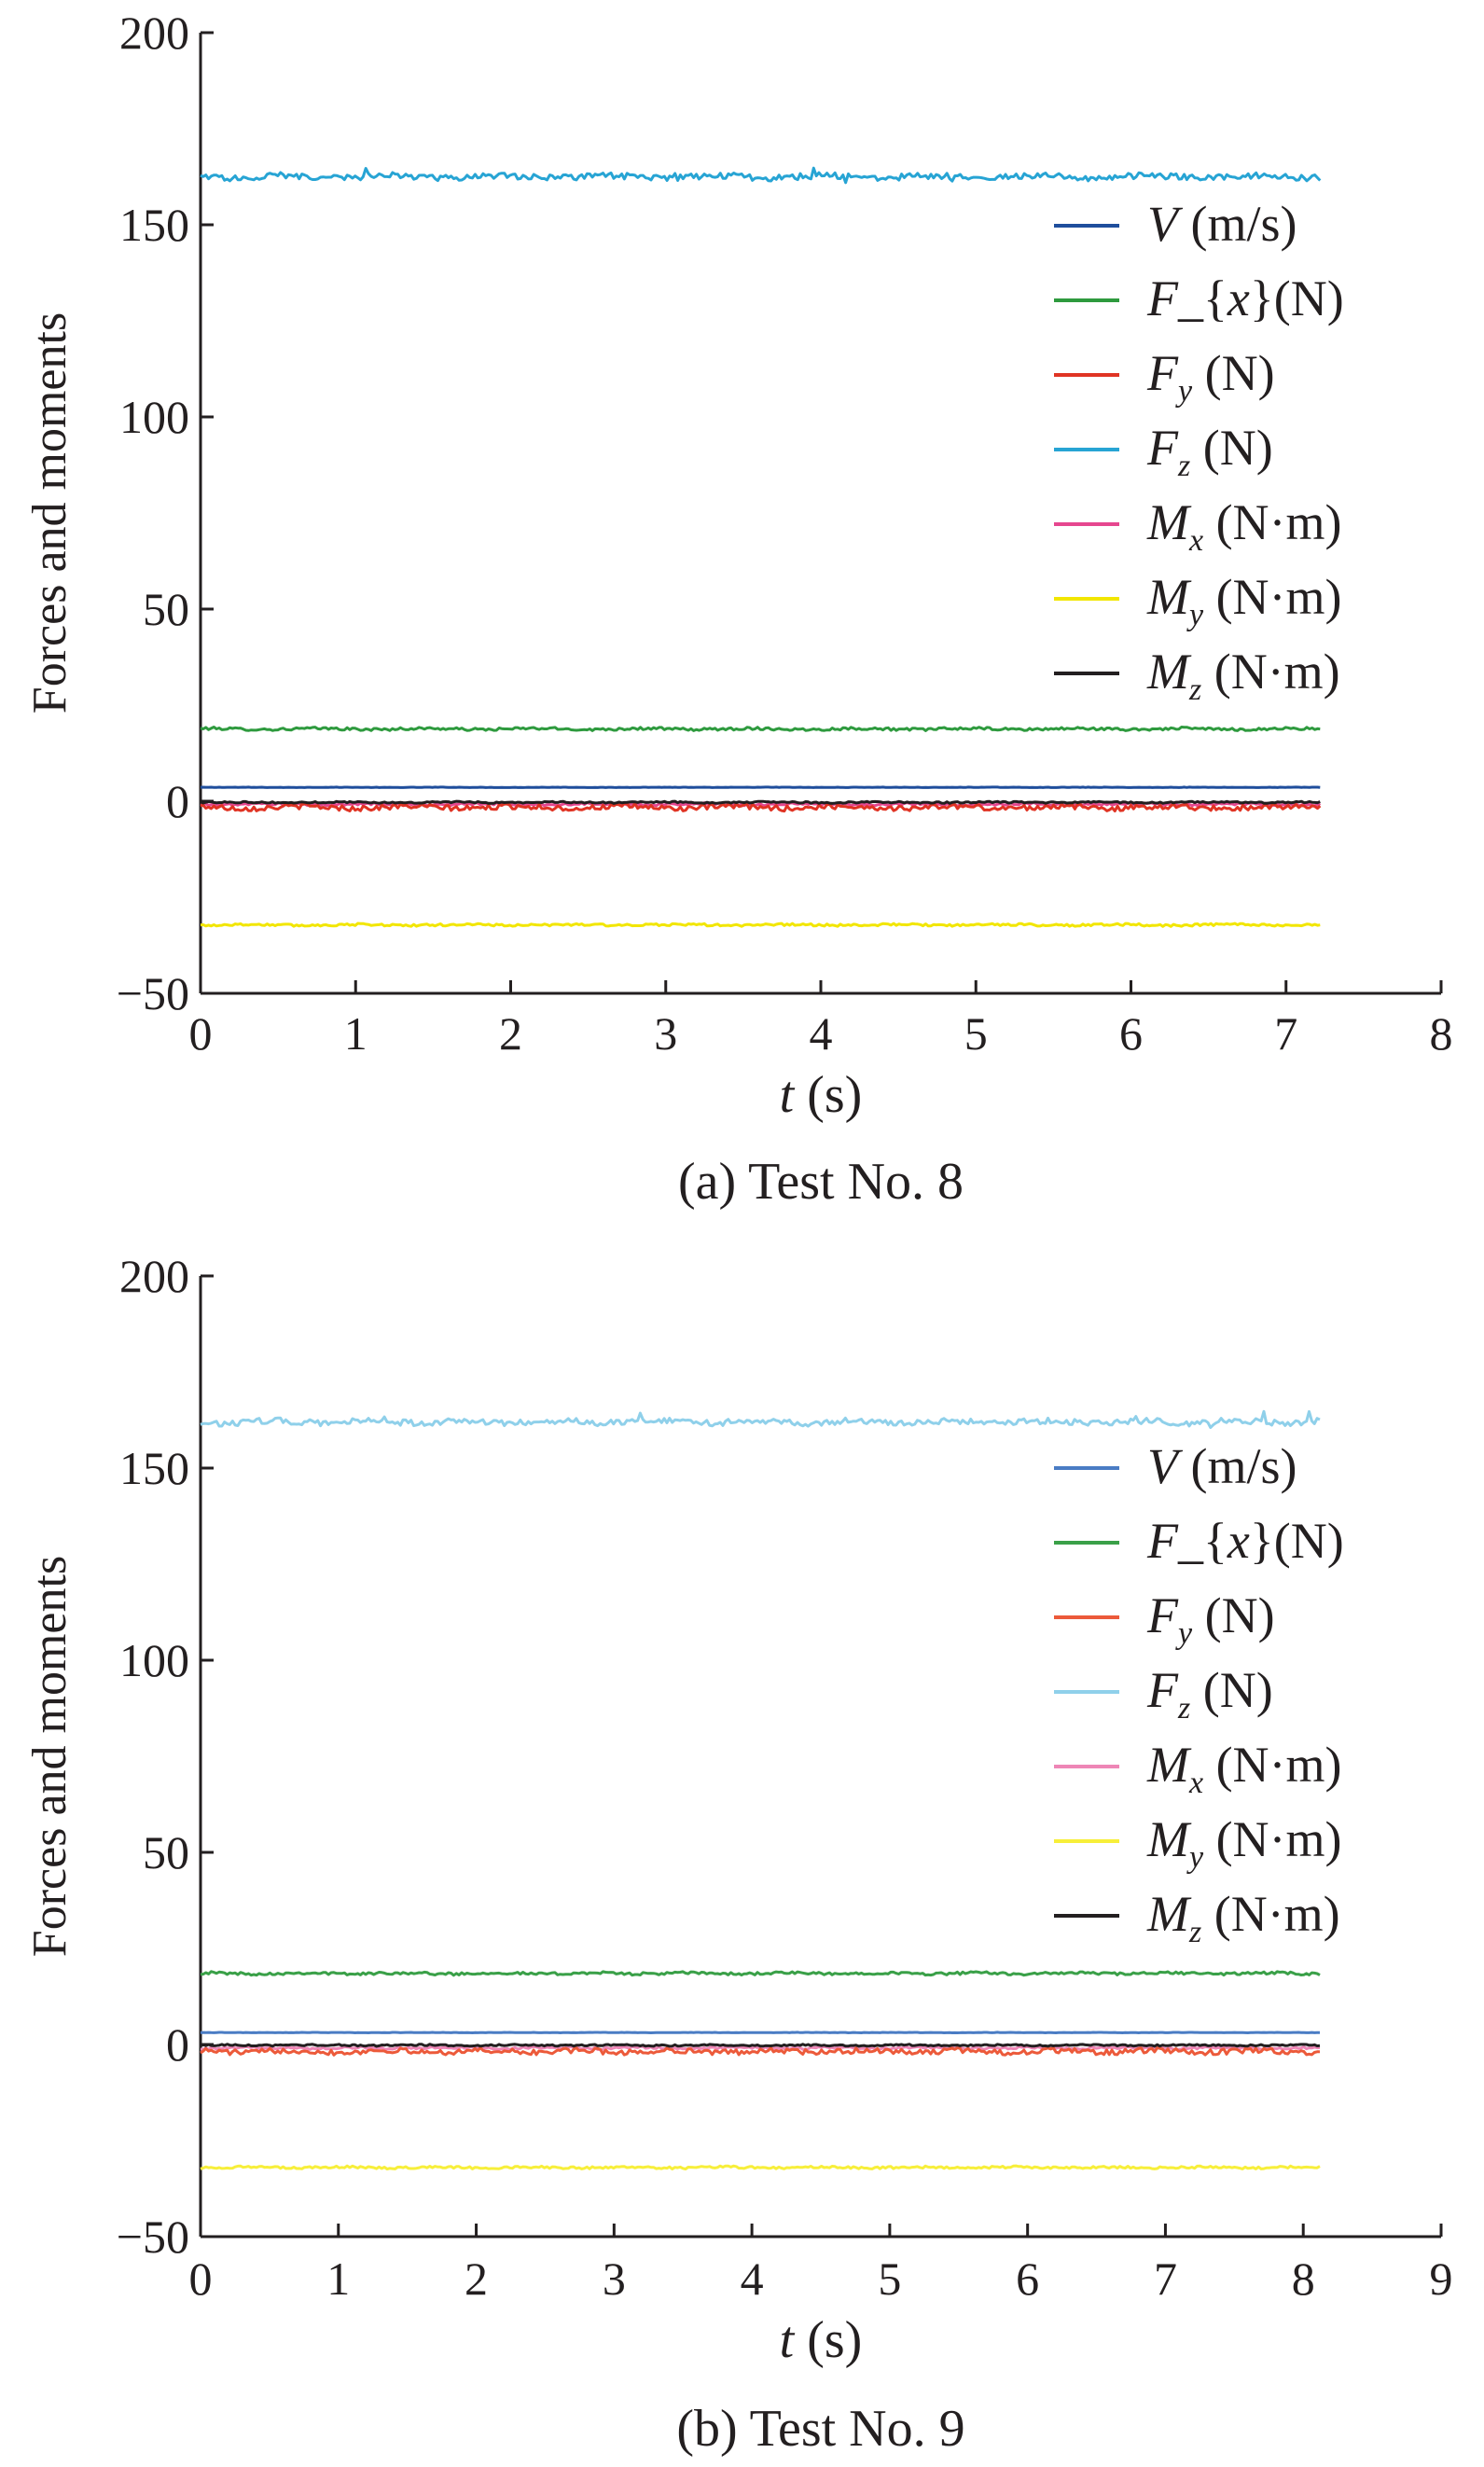 This screenshot has width=1484, height=2467. I want to click on x-tick-label: 9, so click(1441, 2278).